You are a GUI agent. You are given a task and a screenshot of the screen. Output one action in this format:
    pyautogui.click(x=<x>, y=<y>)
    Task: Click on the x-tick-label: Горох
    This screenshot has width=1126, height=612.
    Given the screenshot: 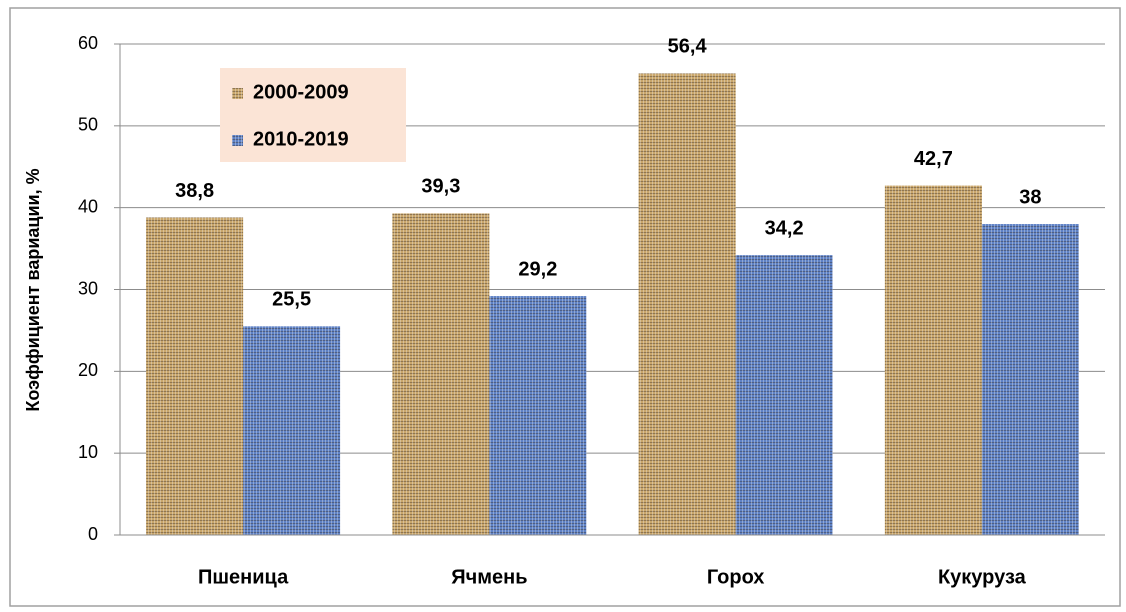 What is the action you would take?
    pyautogui.click(x=736, y=577)
    